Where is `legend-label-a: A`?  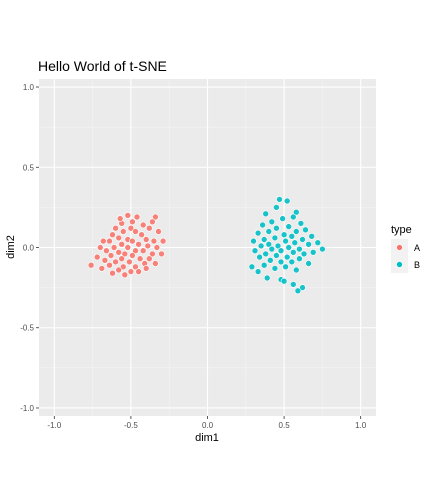 legend-label-a: A is located at coordinates (417, 248).